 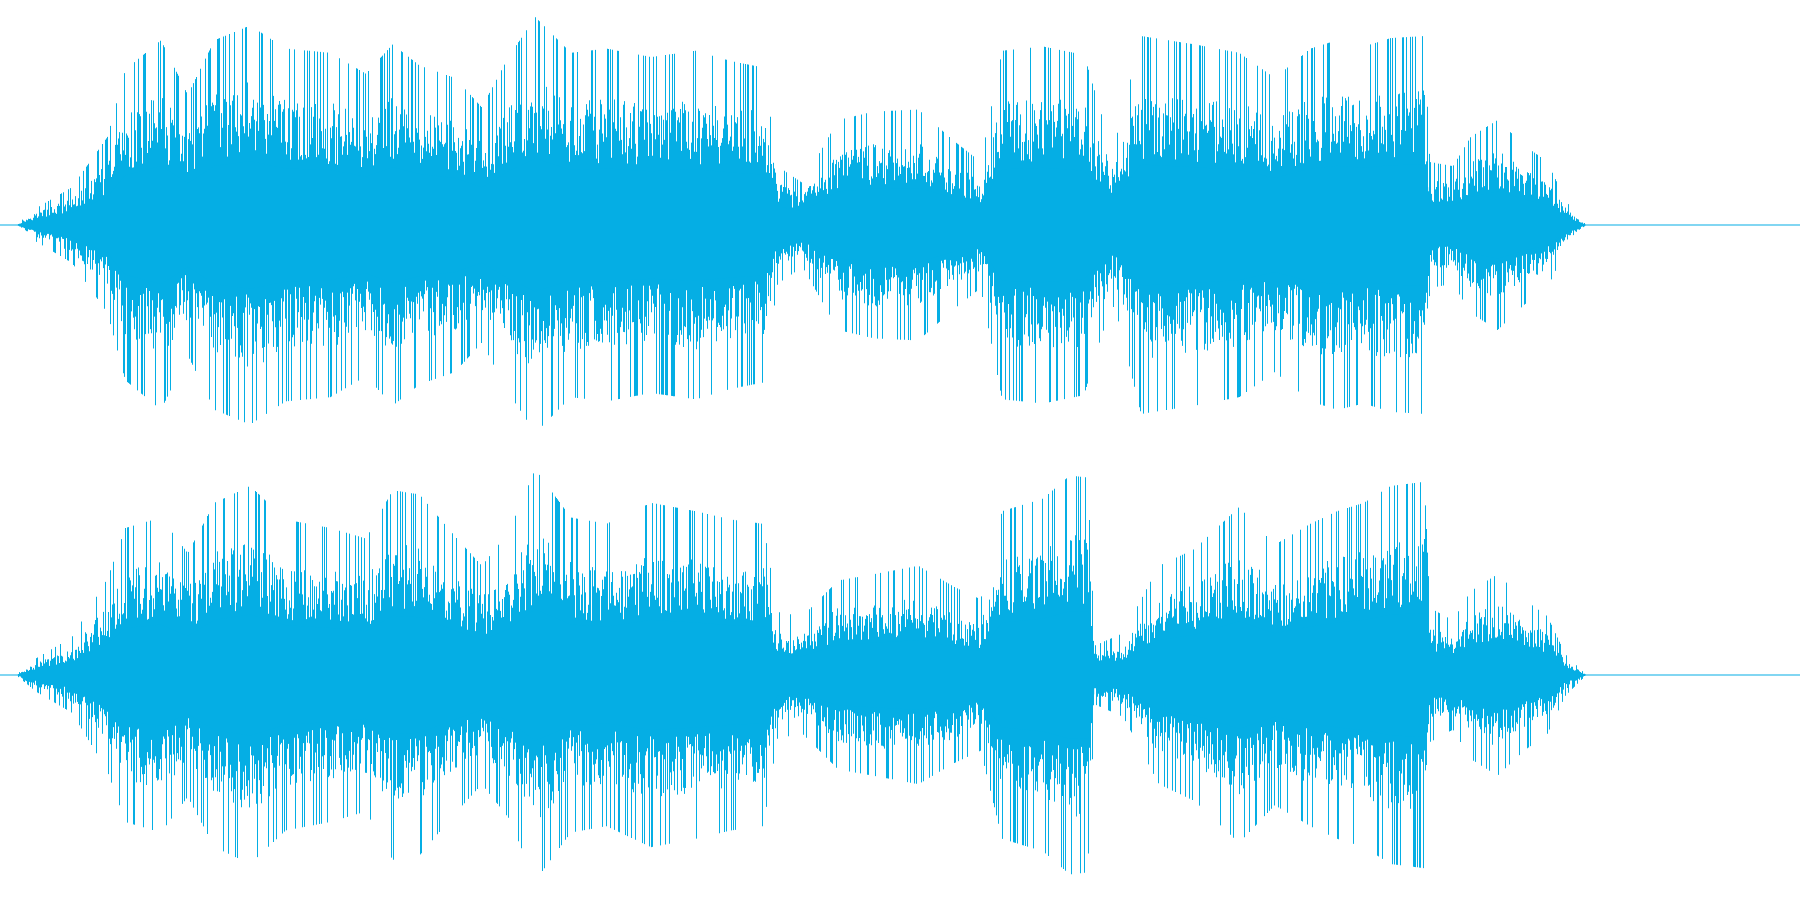 I want to click on channel-top-body, so click(x=802, y=225).